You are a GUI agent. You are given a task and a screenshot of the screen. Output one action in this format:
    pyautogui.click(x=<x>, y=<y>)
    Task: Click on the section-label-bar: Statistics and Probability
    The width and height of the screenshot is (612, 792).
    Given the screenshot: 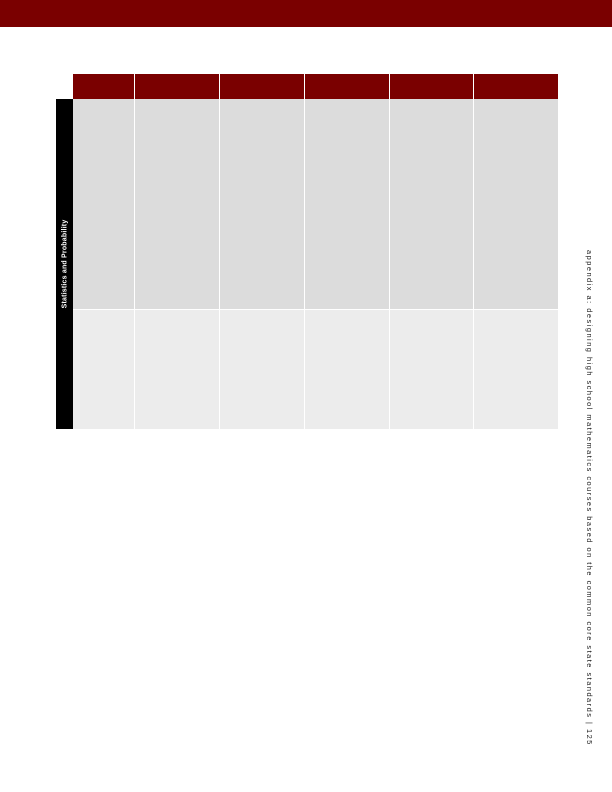 What is the action you would take?
    pyautogui.click(x=64, y=264)
    